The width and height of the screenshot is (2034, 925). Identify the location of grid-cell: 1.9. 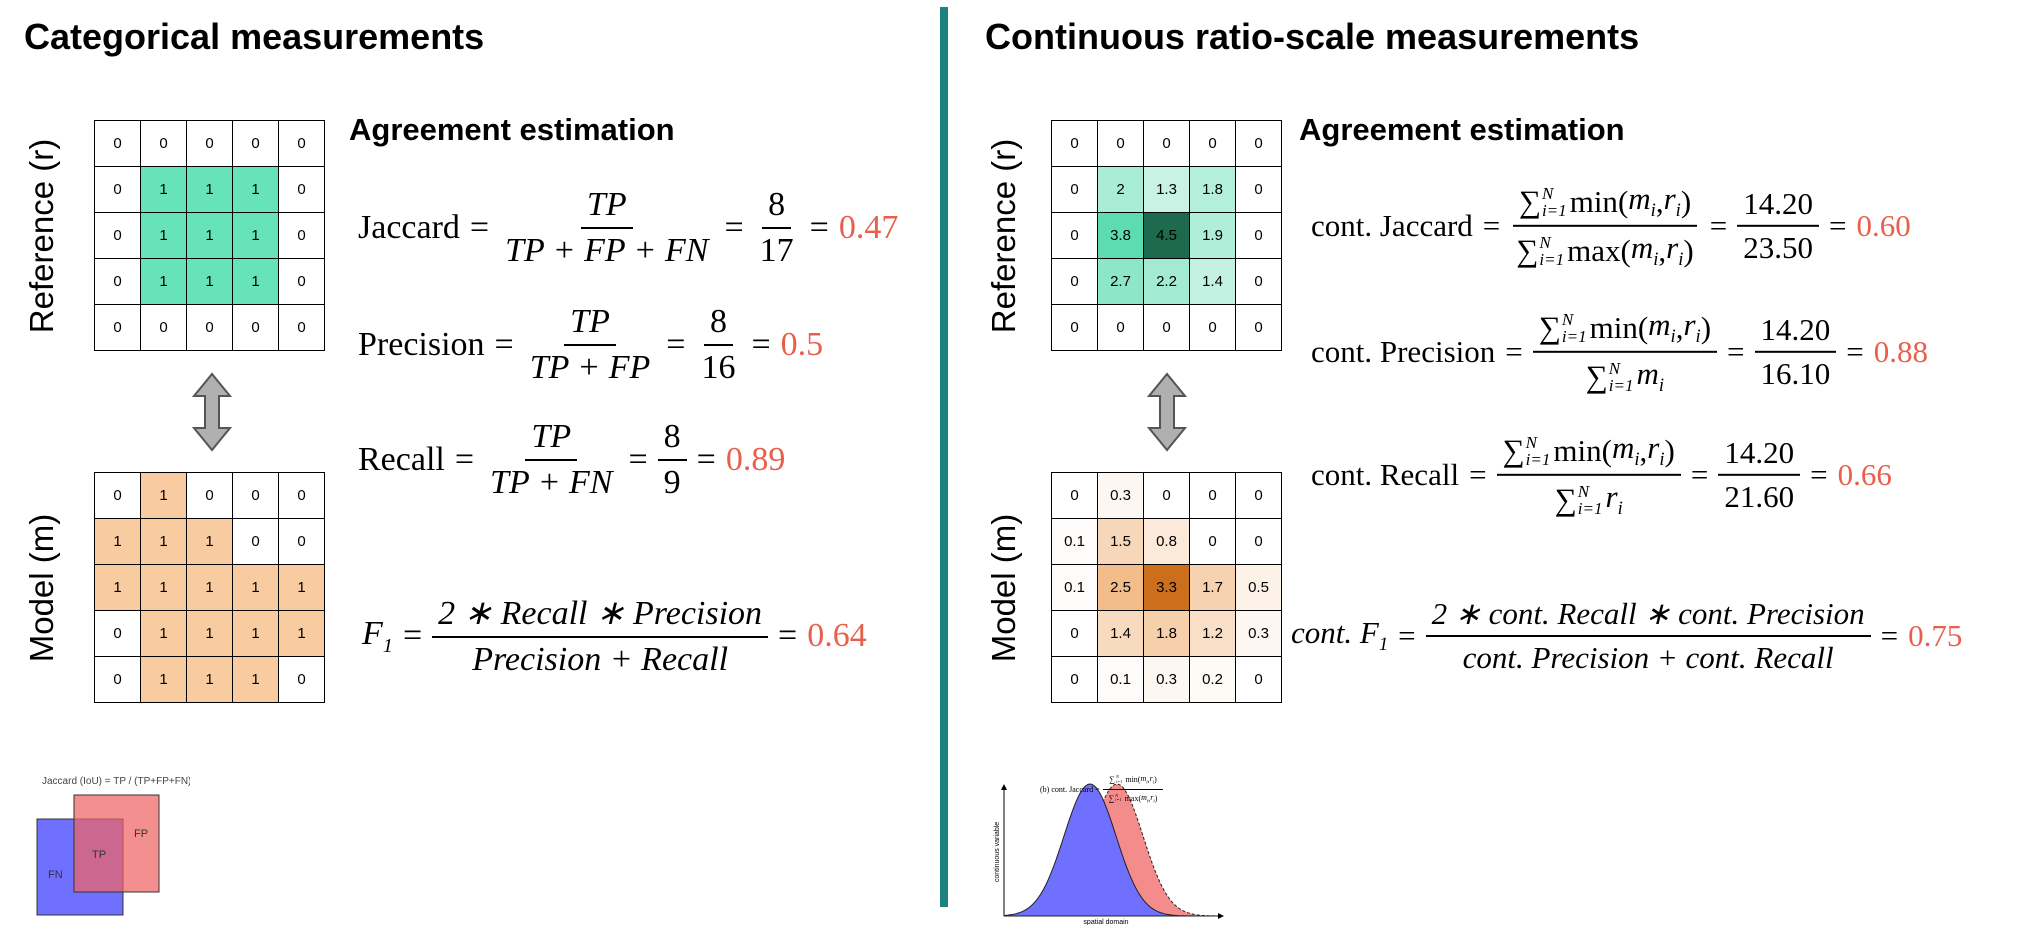
(1213, 236).